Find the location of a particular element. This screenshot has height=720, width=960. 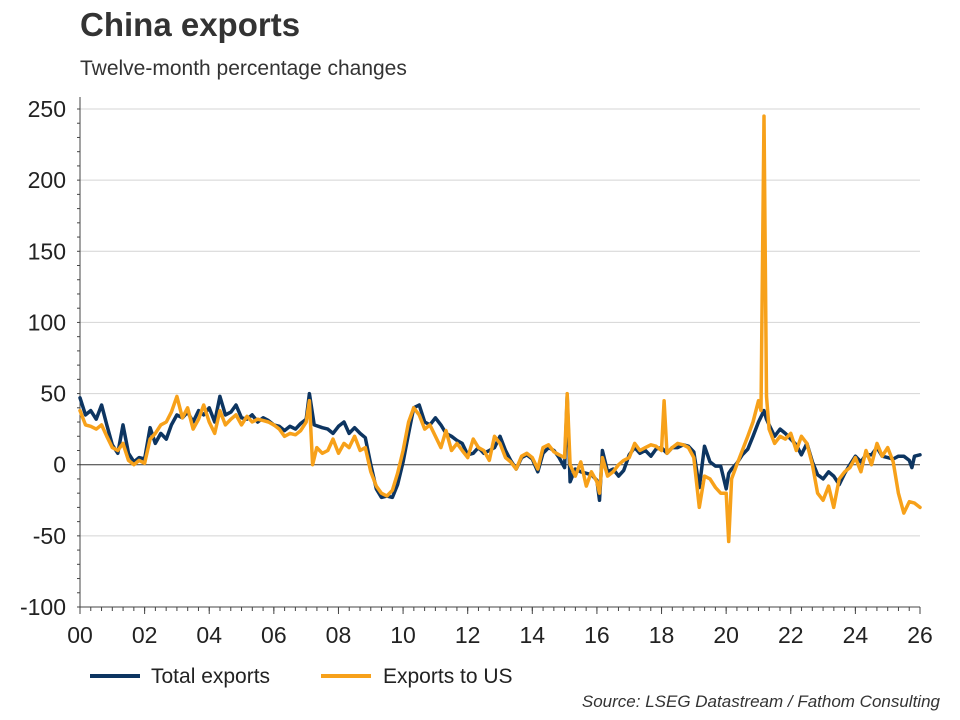

y-tick-label: -100 is located at coordinates (43, 607).